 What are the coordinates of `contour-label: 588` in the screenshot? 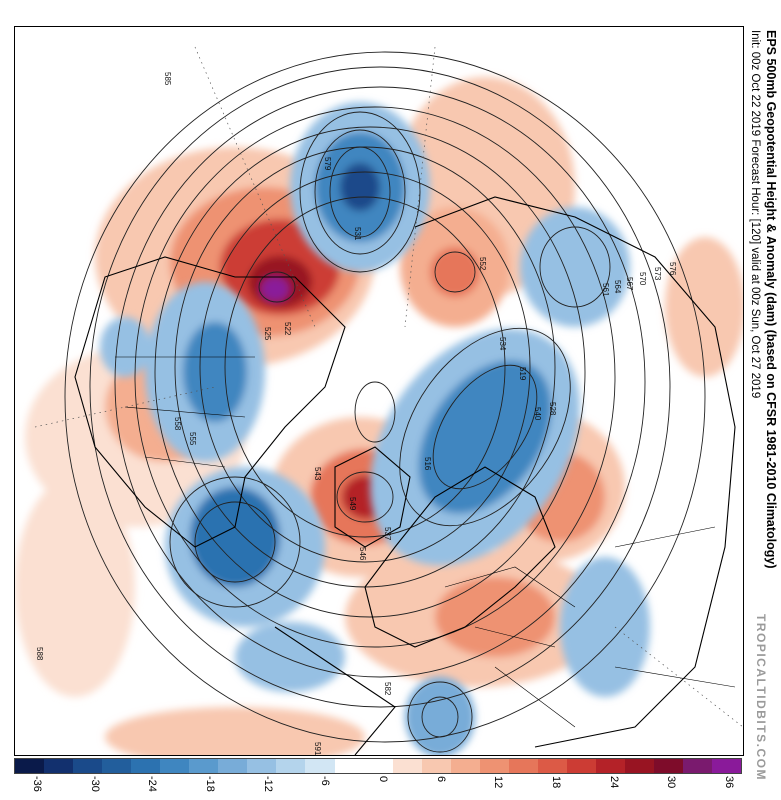 It's located at (39, 654).